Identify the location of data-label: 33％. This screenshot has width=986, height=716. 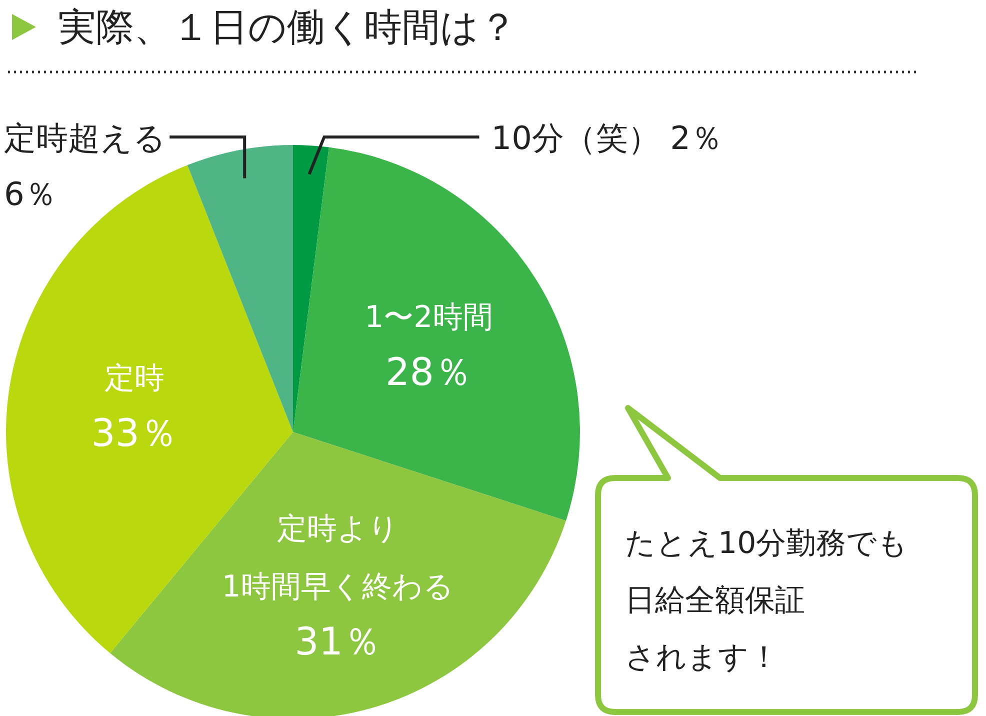
(134, 432).